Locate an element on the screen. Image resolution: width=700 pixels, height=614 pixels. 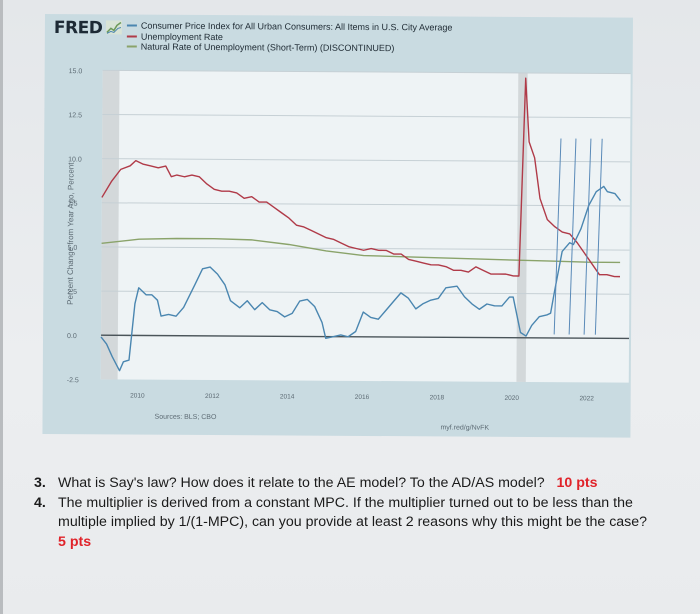
x-axis-ticks: 2010 2012 2014 2016 2018 2020 2022 is located at coordinates (362, 398).